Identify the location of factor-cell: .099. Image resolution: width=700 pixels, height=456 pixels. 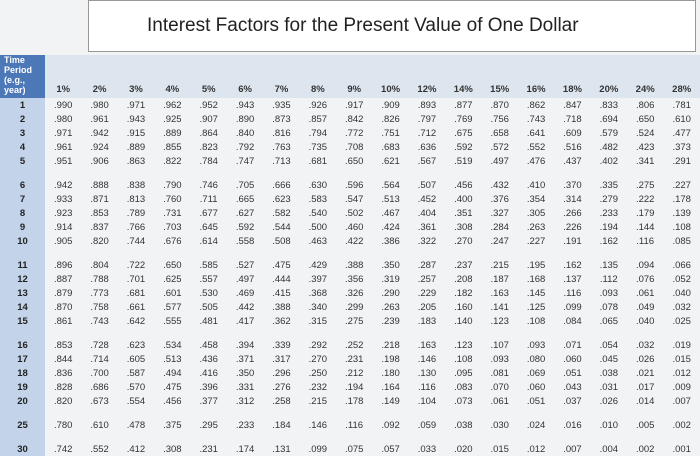
(572, 307).